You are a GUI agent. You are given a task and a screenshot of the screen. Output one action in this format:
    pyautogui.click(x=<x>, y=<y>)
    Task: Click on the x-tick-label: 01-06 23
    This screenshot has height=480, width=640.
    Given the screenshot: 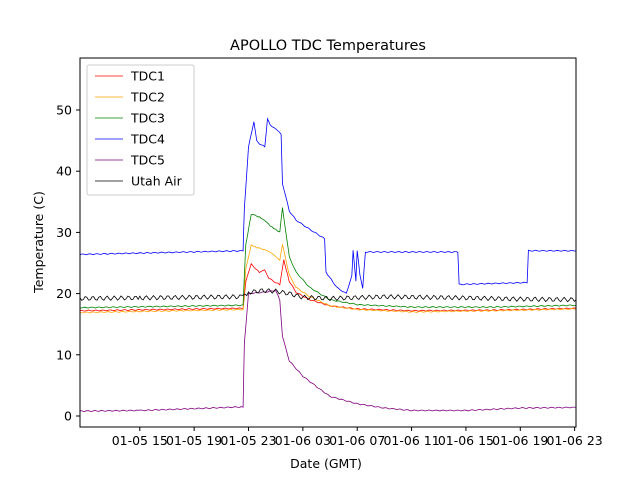 What is the action you would take?
    pyautogui.click(x=575, y=440)
    